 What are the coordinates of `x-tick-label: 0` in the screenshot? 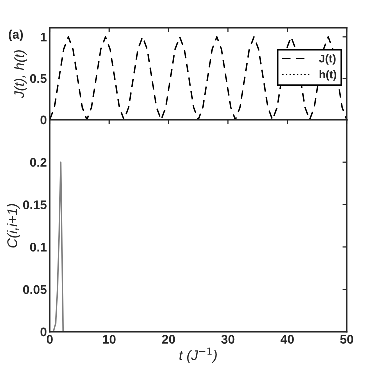 It's located at (50, 339).